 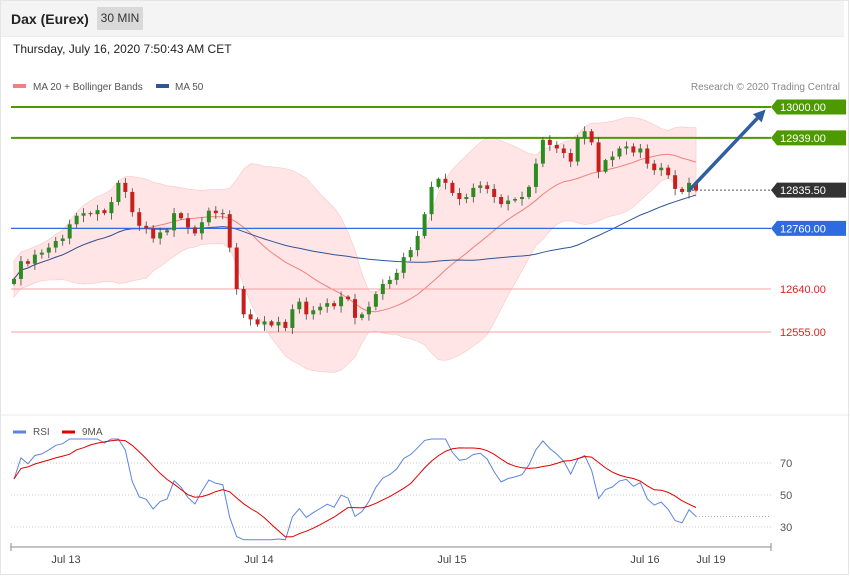 What do you see at coordinates (50, 19) in the screenshot?
I see `instrument-title: Dax (Eurex)` at bounding box center [50, 19].